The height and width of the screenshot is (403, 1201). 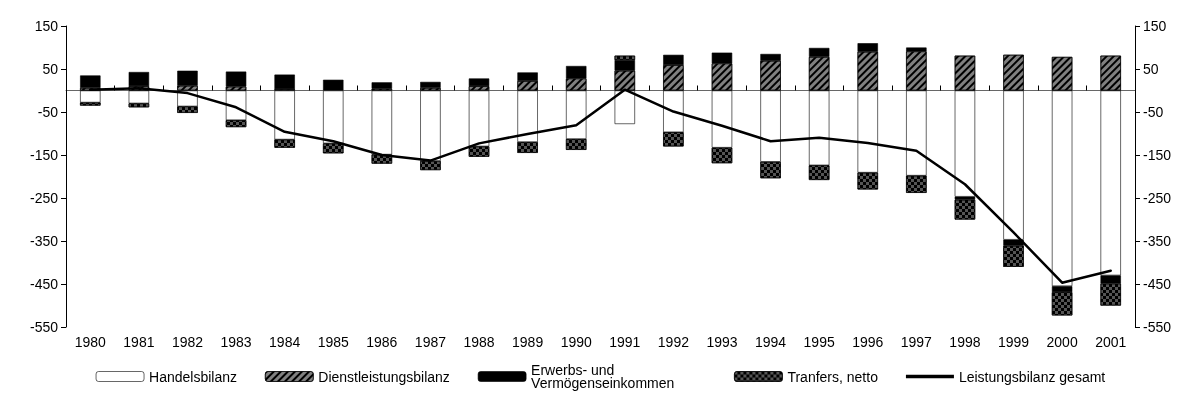 I want to click on x-tick-label: 1984, so click(x=285, y=342).